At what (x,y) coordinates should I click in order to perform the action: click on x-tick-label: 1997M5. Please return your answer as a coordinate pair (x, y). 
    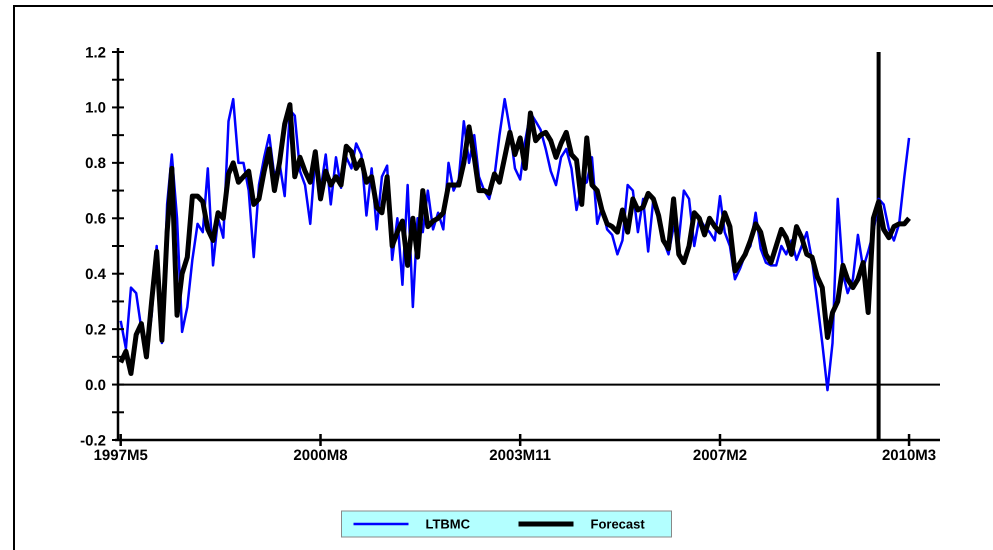
    Looking at the image, I should click on (121, 455).